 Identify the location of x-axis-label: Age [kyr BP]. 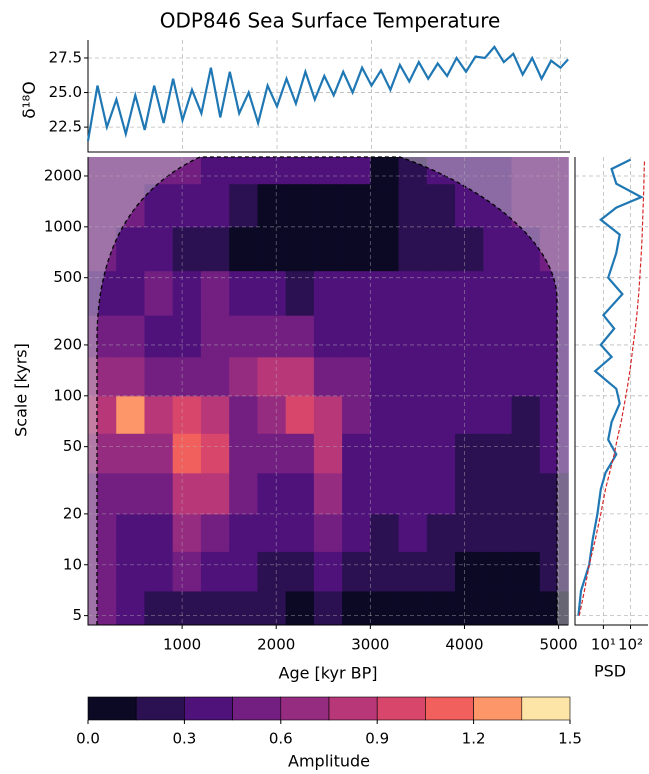
(328, 673).